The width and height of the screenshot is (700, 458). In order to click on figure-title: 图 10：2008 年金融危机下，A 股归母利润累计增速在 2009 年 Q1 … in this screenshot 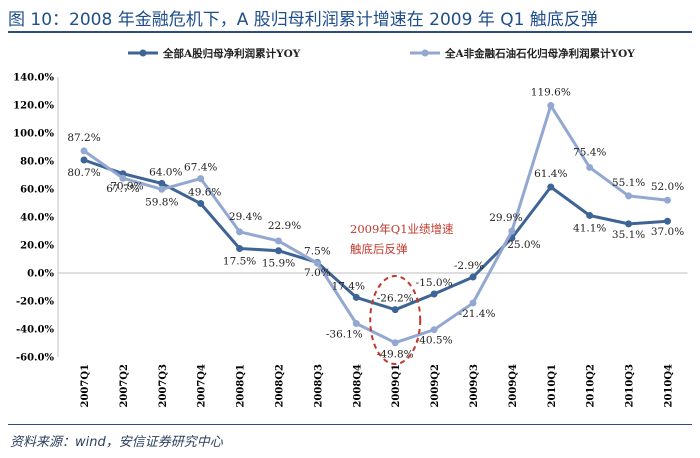, I will do `click(303, 20)`.